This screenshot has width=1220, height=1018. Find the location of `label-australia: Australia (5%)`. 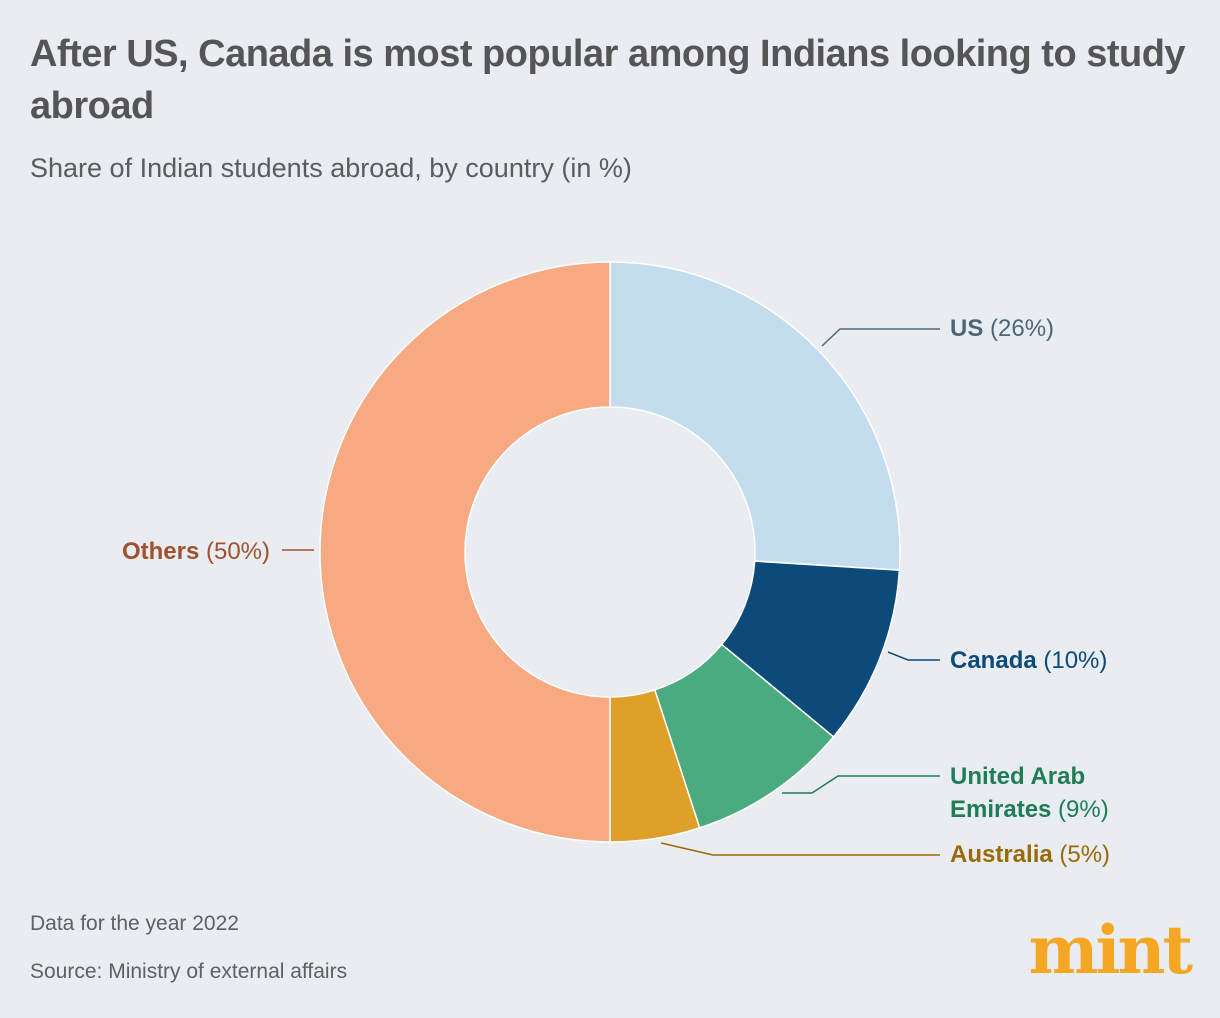

label-australia: Australia (5%) is located at coordinates (1030, 854).